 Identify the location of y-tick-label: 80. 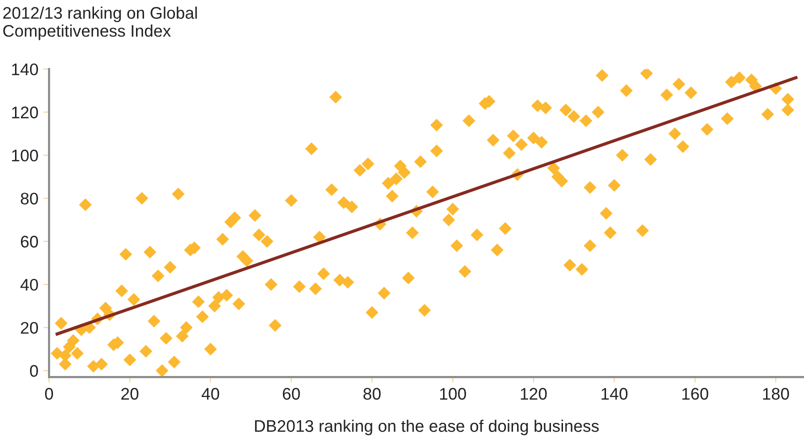
(29, 198).